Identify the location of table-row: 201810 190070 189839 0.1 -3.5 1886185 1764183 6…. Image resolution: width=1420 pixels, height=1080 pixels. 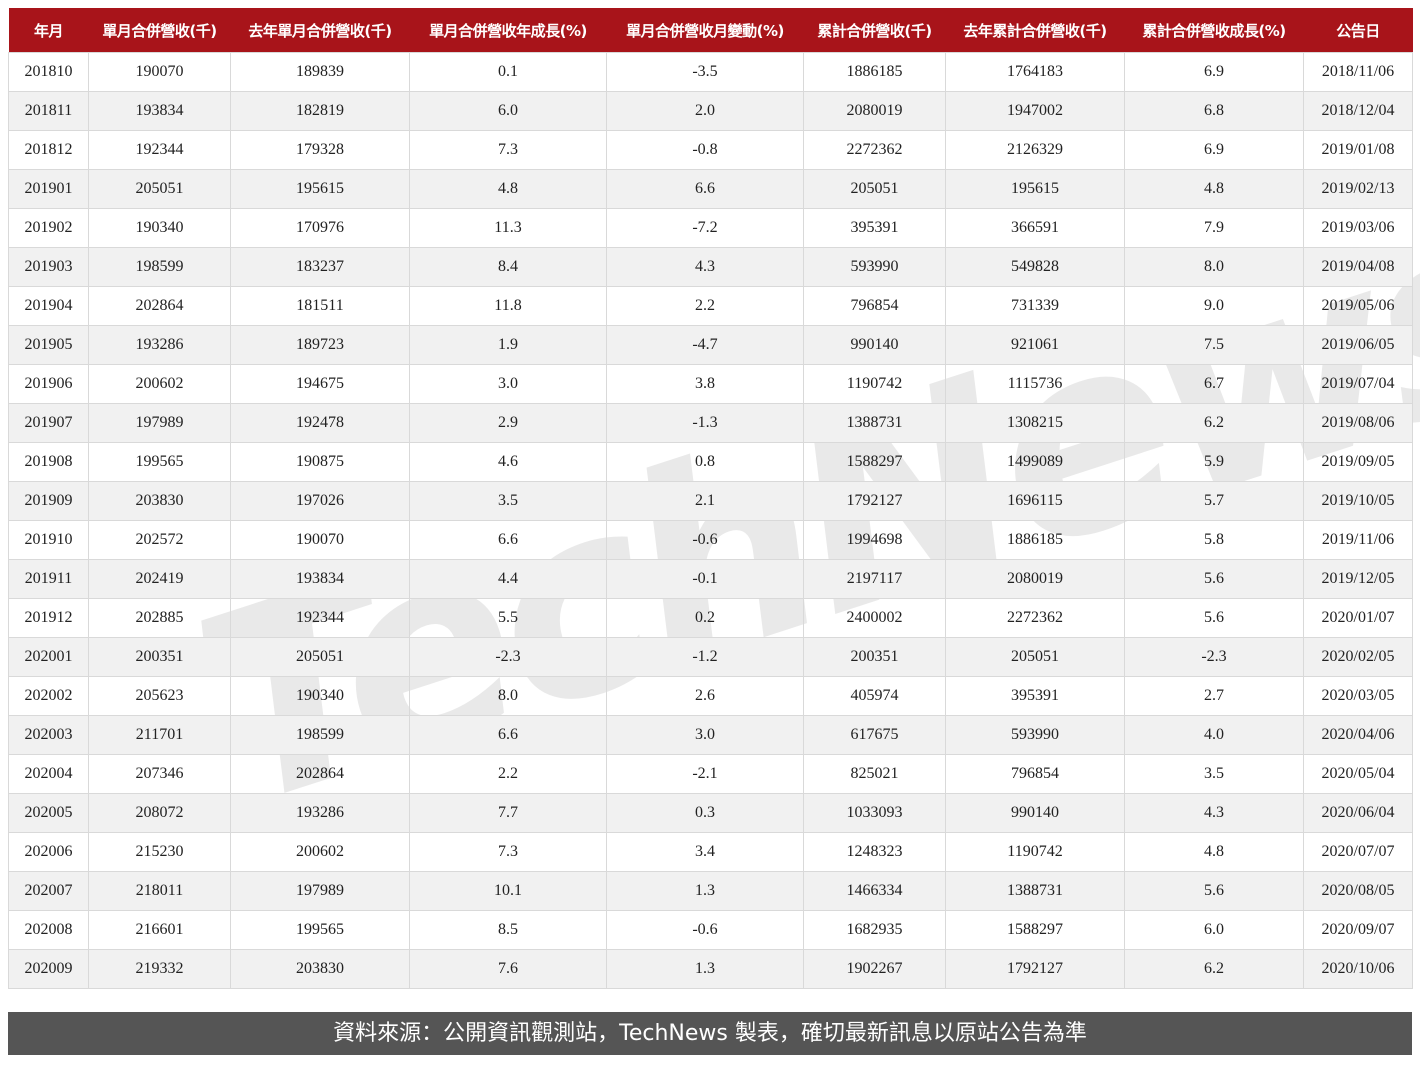
(710, 72).